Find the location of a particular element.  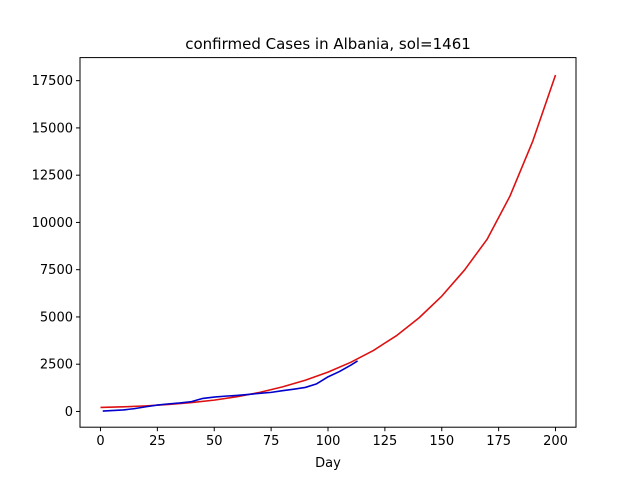

x-tick-label: 100 is located at coordinates (328, 441).